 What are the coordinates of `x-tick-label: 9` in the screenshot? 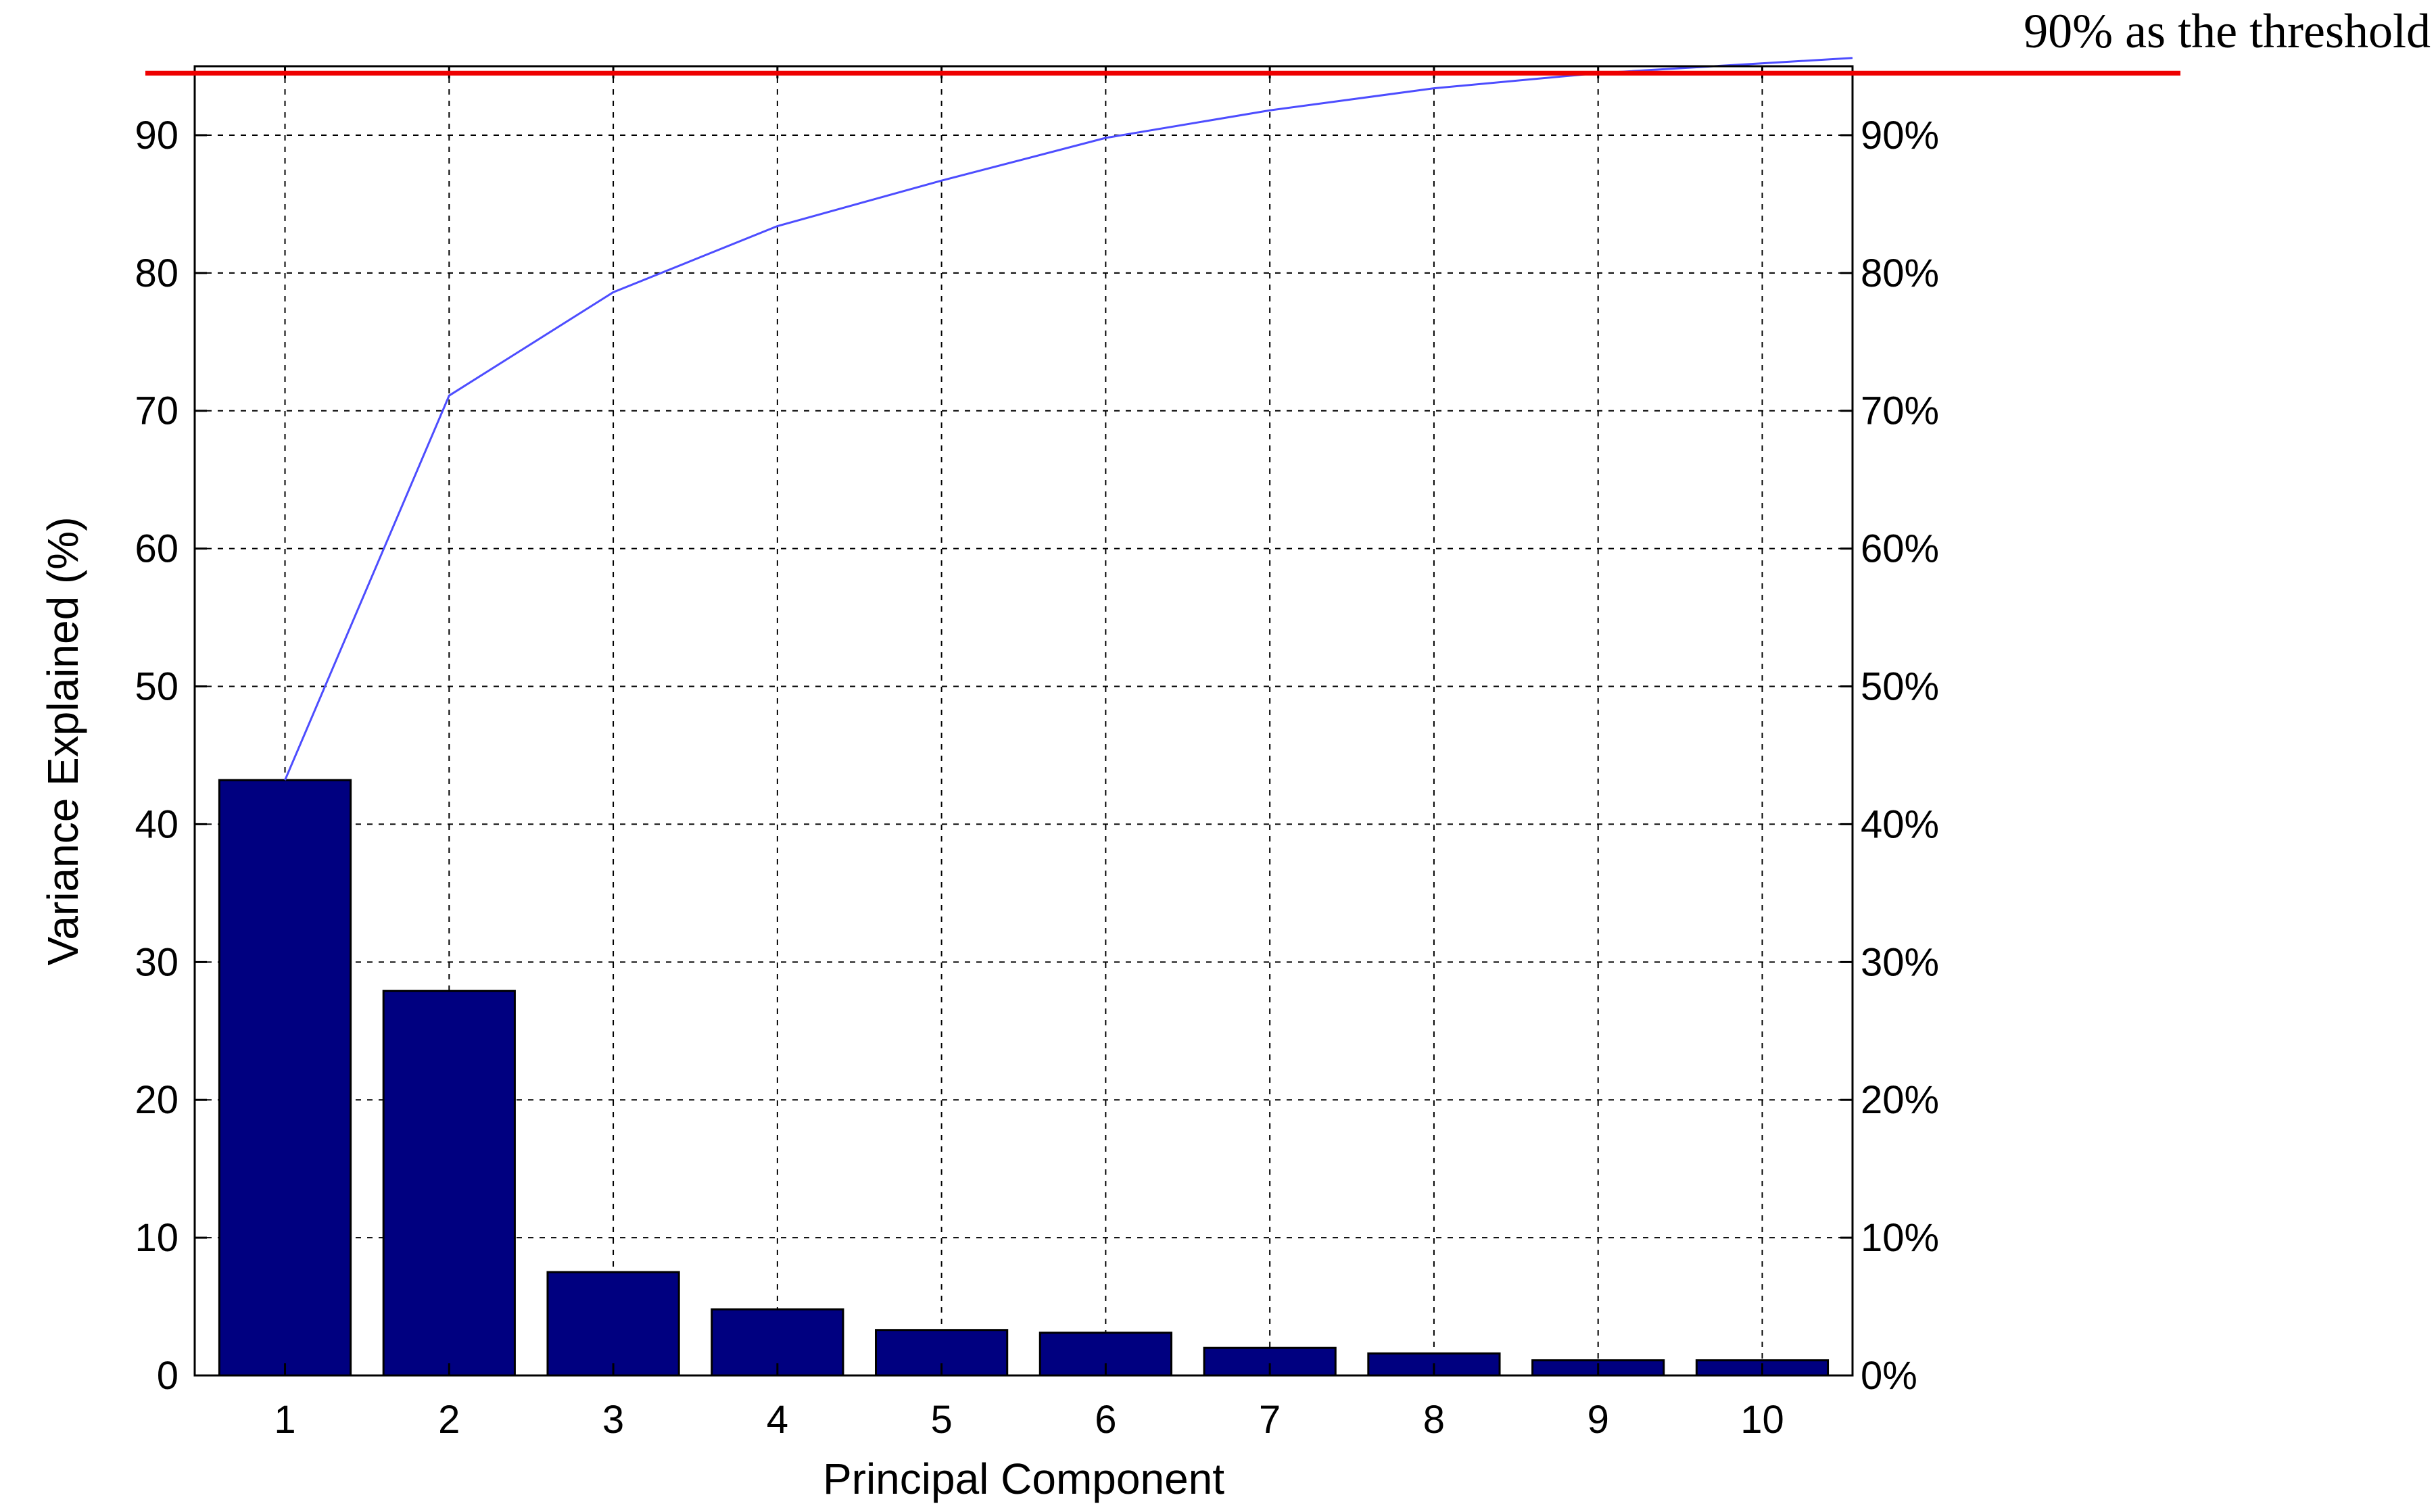 It's located at (1598, 1420).